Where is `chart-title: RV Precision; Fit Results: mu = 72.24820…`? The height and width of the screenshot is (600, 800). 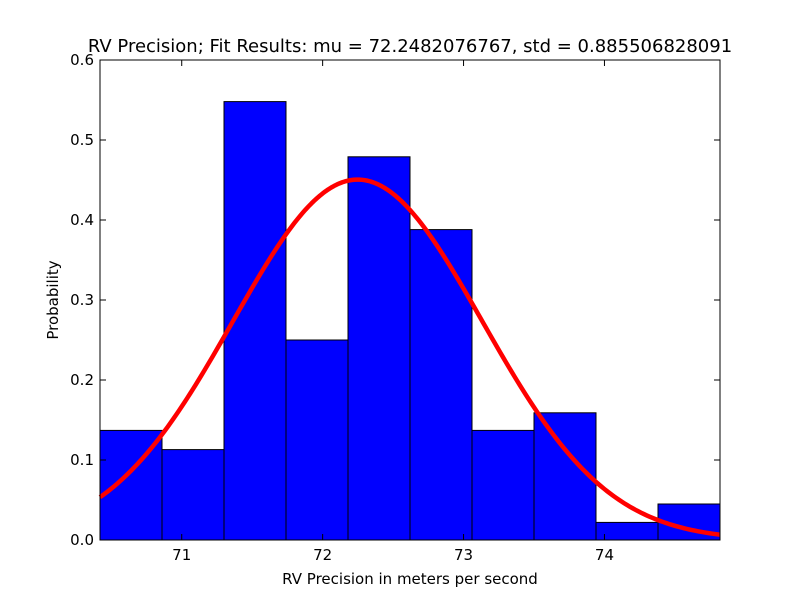 chart-title: RV Precision; Fit Results: mu = 72.24820… is located at coordinates (410, 46).